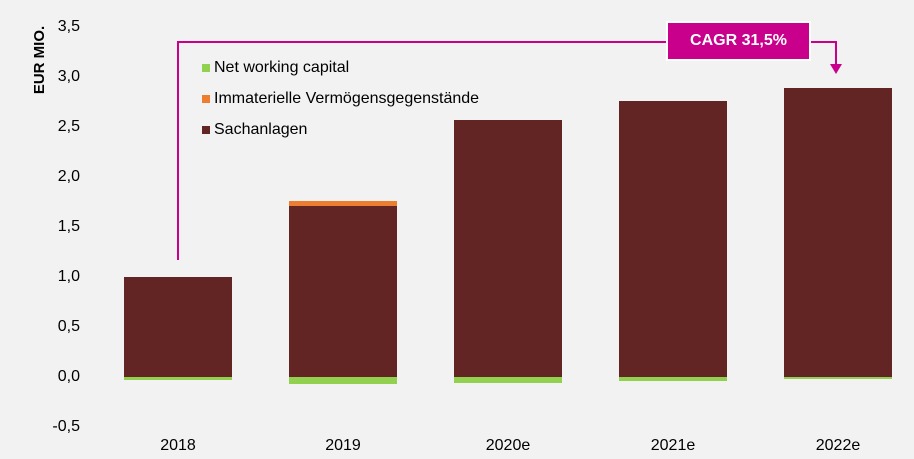  I want to click on annotation-text: CAGR 31,5%, so click(738, 40).